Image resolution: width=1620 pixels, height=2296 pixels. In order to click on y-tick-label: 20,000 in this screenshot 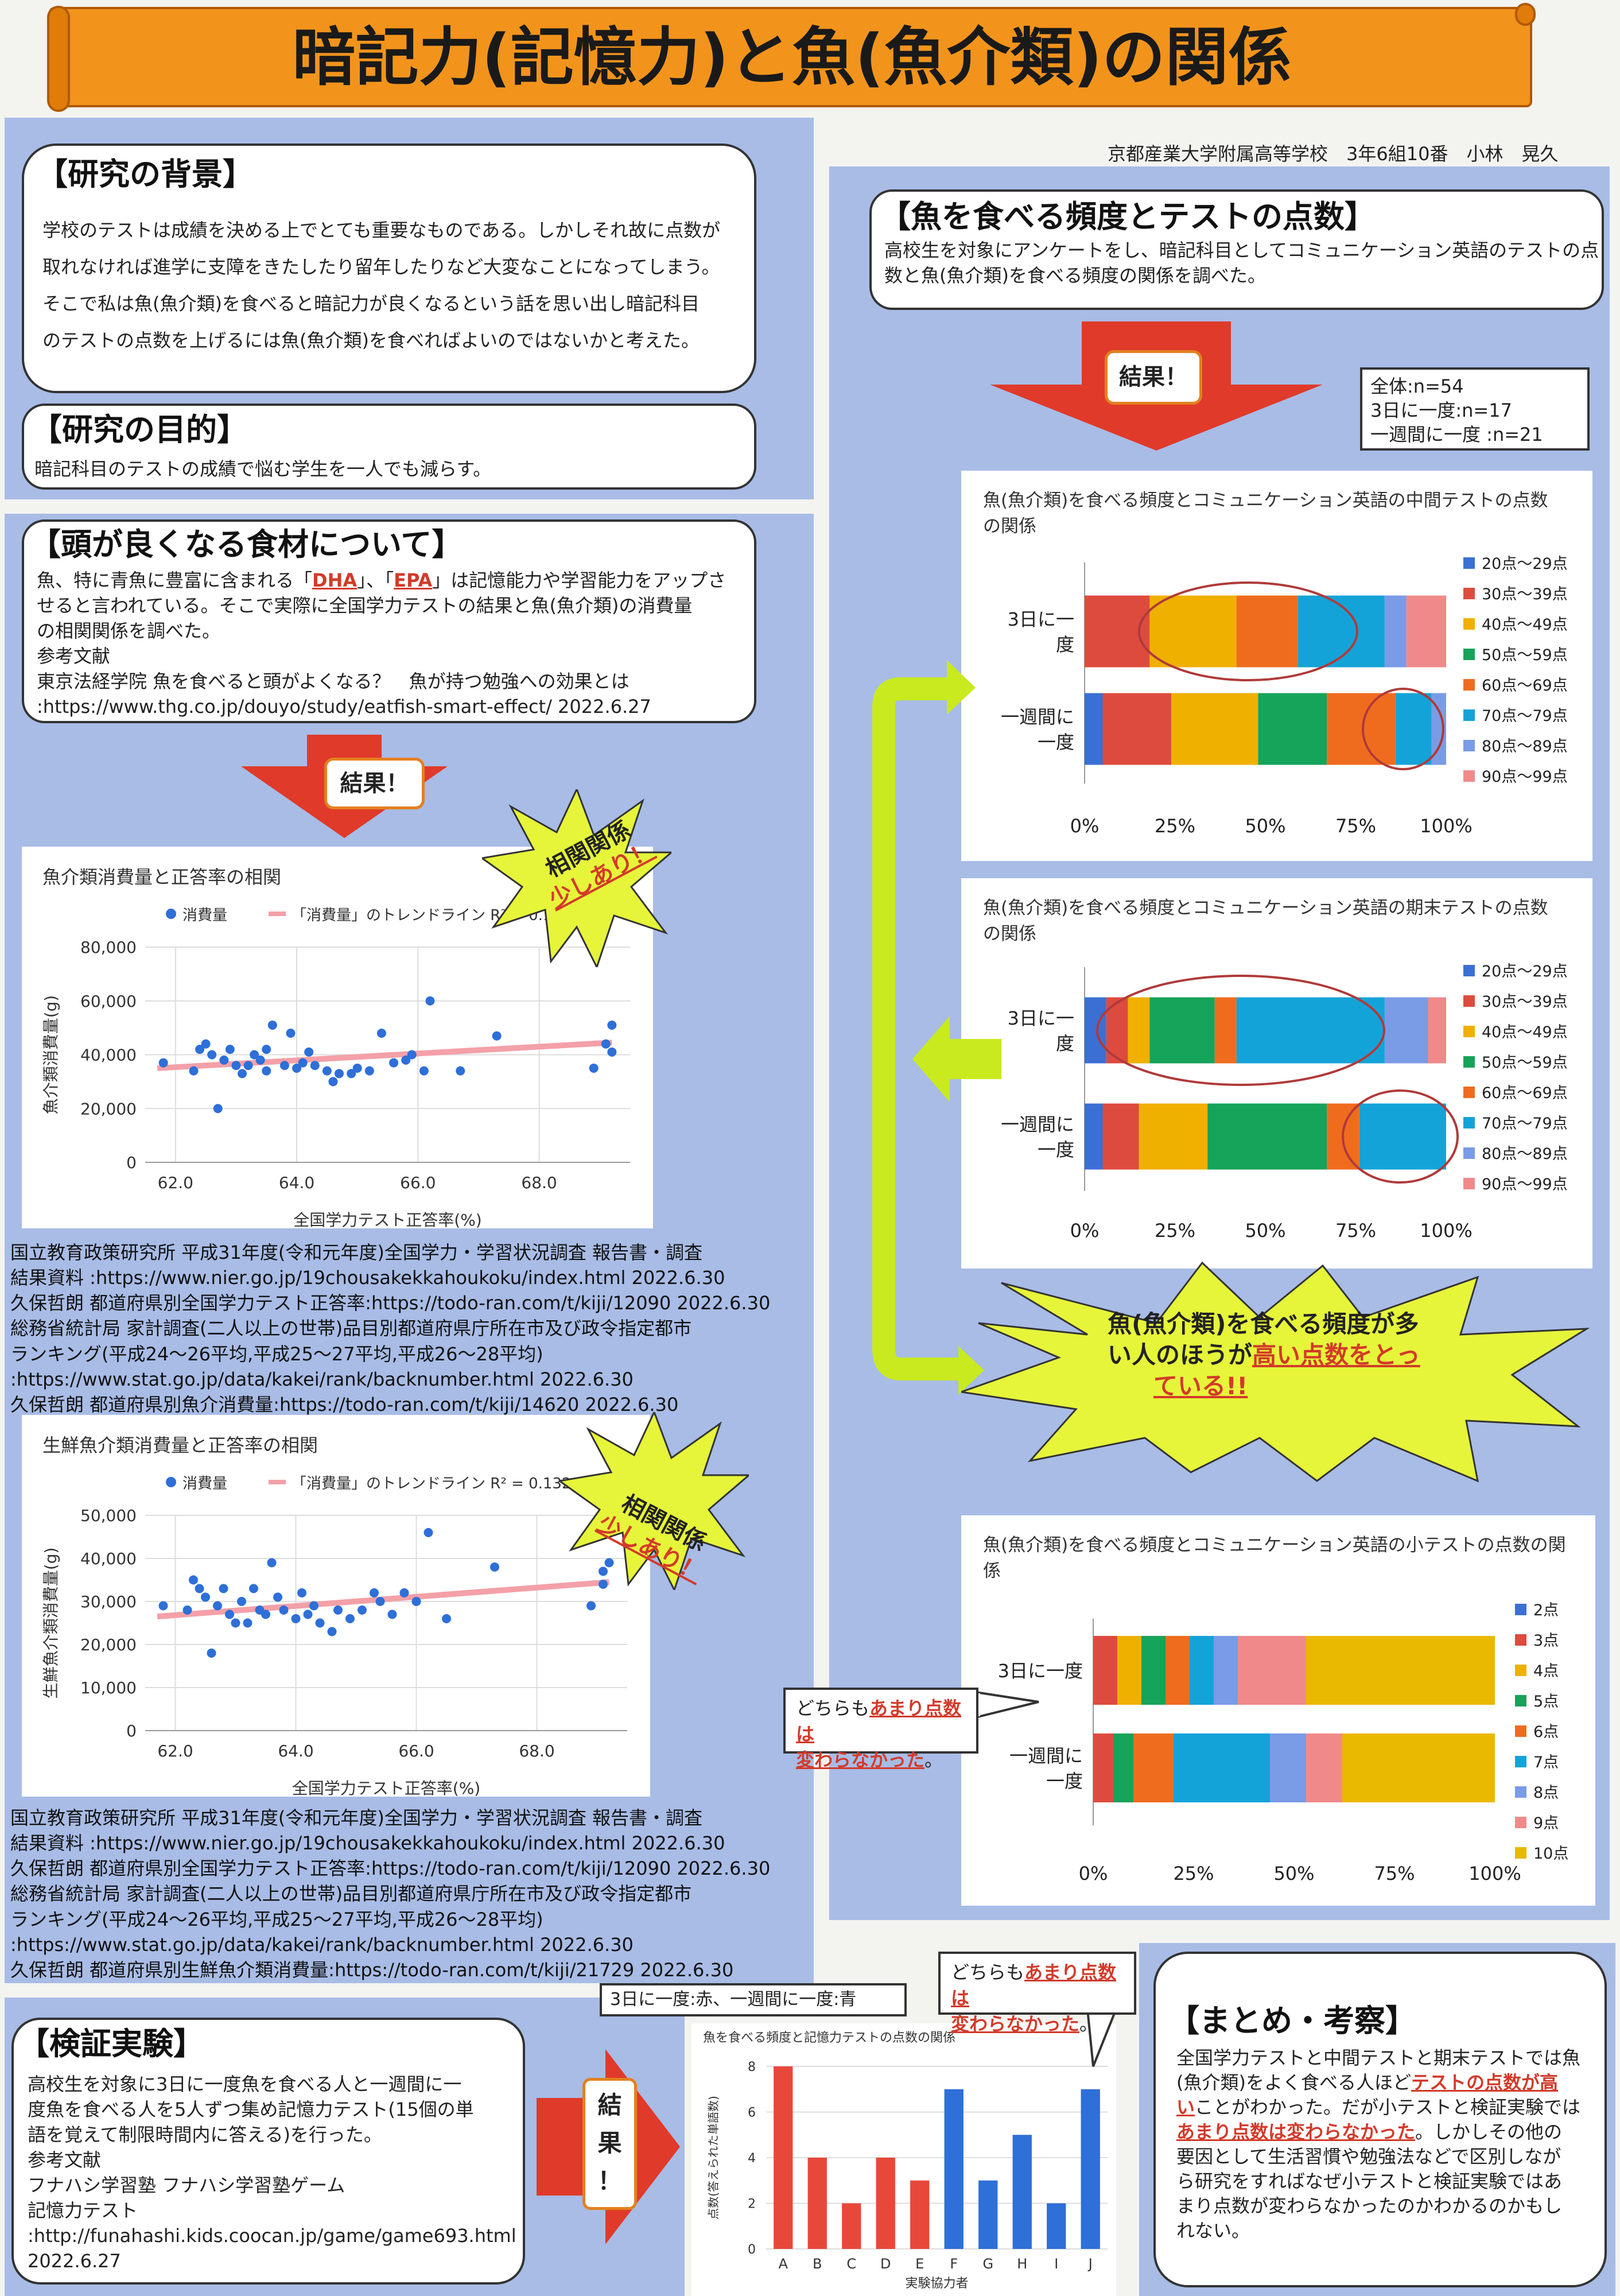, I will do `click(109, 1108)`.